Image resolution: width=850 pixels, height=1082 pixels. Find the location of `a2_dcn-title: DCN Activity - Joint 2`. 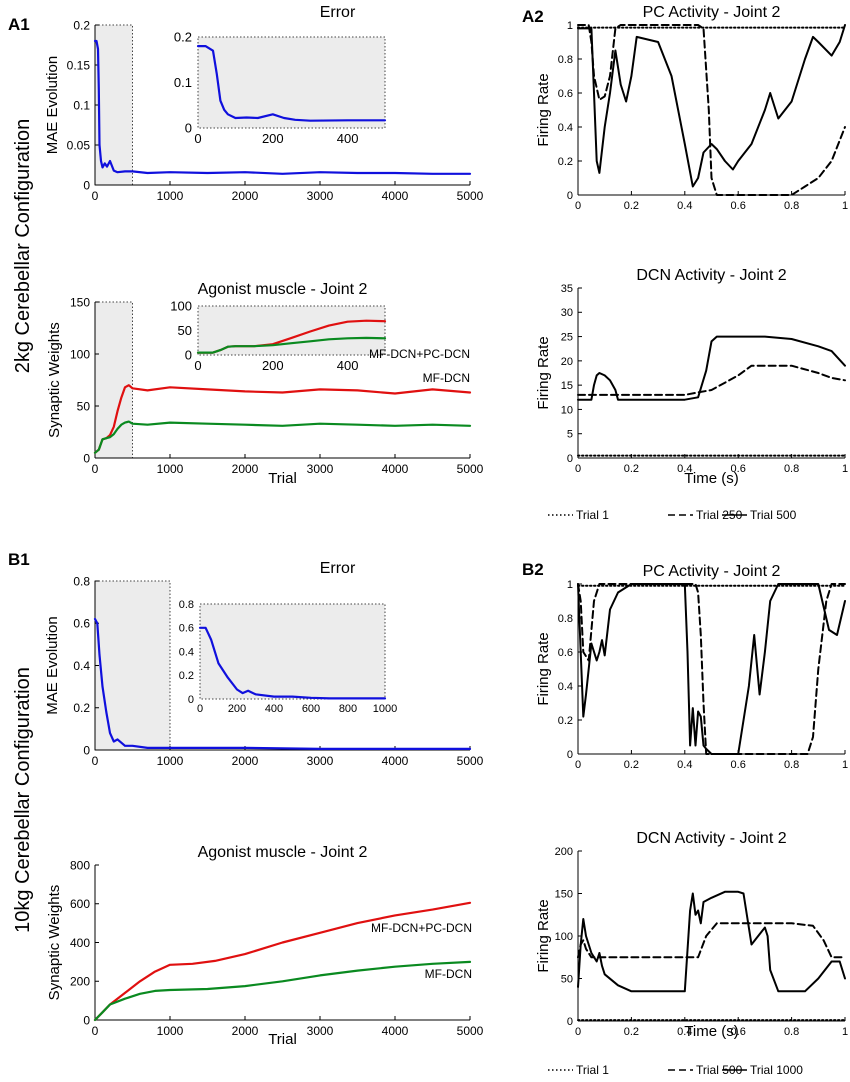

a2_dcn-title: DCN Activity - Joint 2 is located at coordinates (711, 275).